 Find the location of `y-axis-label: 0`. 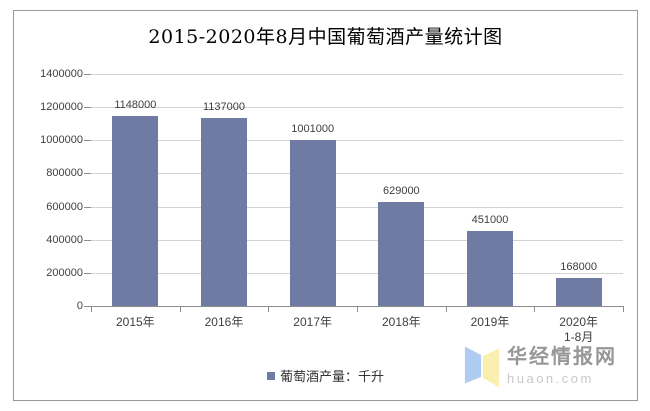

y-axis-label: 0 is located at coordinates (79, 306).